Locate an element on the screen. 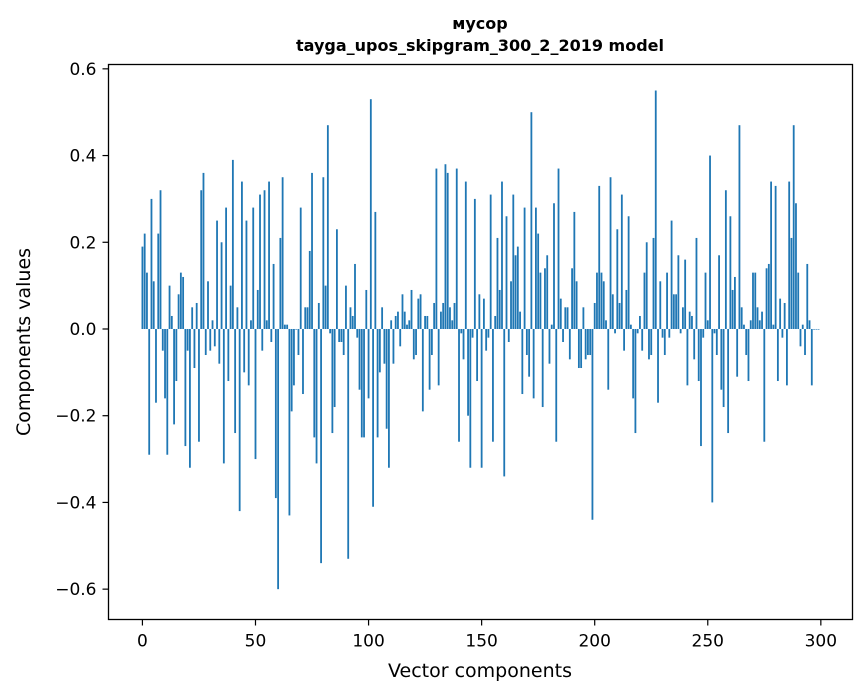 The image size is (867, 696). y-axis-label: Components values is located at coordinates (24, 342).